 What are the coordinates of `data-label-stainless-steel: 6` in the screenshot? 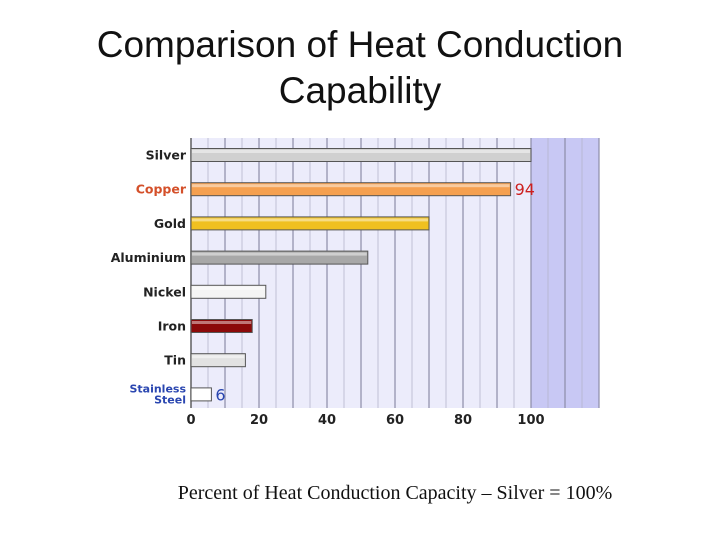 It's located at (220, 394).